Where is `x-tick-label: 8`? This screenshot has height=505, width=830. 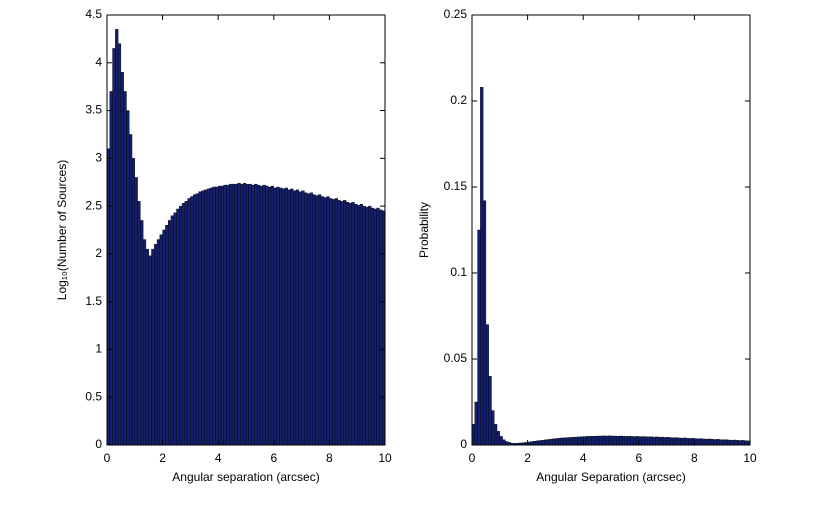 x-tick-label: 8 is located at coordinates (329, 458).